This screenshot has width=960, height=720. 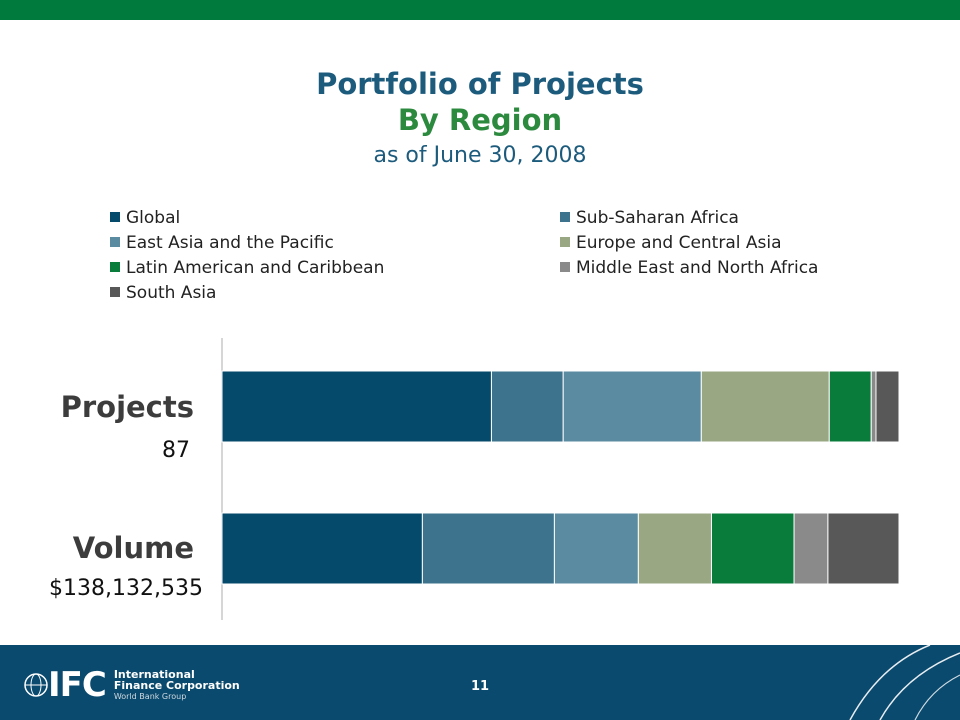 I want to click on logo-line-2: Finance Corporation, so click(x=176, y=685).